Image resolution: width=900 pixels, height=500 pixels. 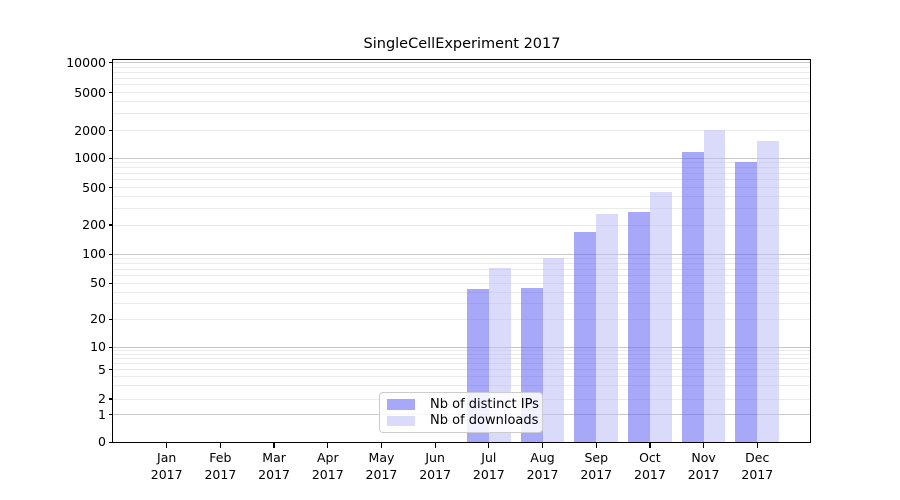 What do you see at coordinates (714, 286) in the screenshot?
I see `bar-downloads-nov` at bounding box center [714, 286].